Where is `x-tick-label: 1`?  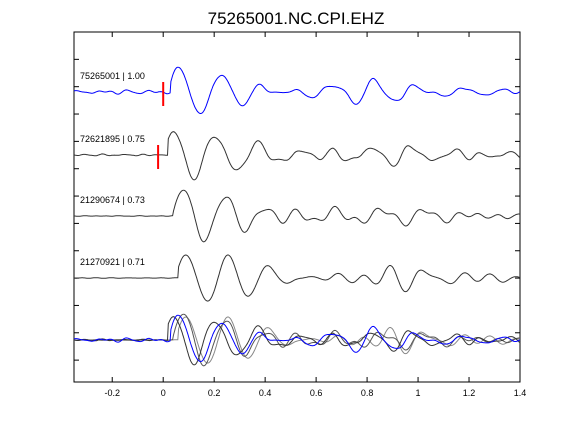 x-tick-label: 1 is located at coordinates (418, 393).